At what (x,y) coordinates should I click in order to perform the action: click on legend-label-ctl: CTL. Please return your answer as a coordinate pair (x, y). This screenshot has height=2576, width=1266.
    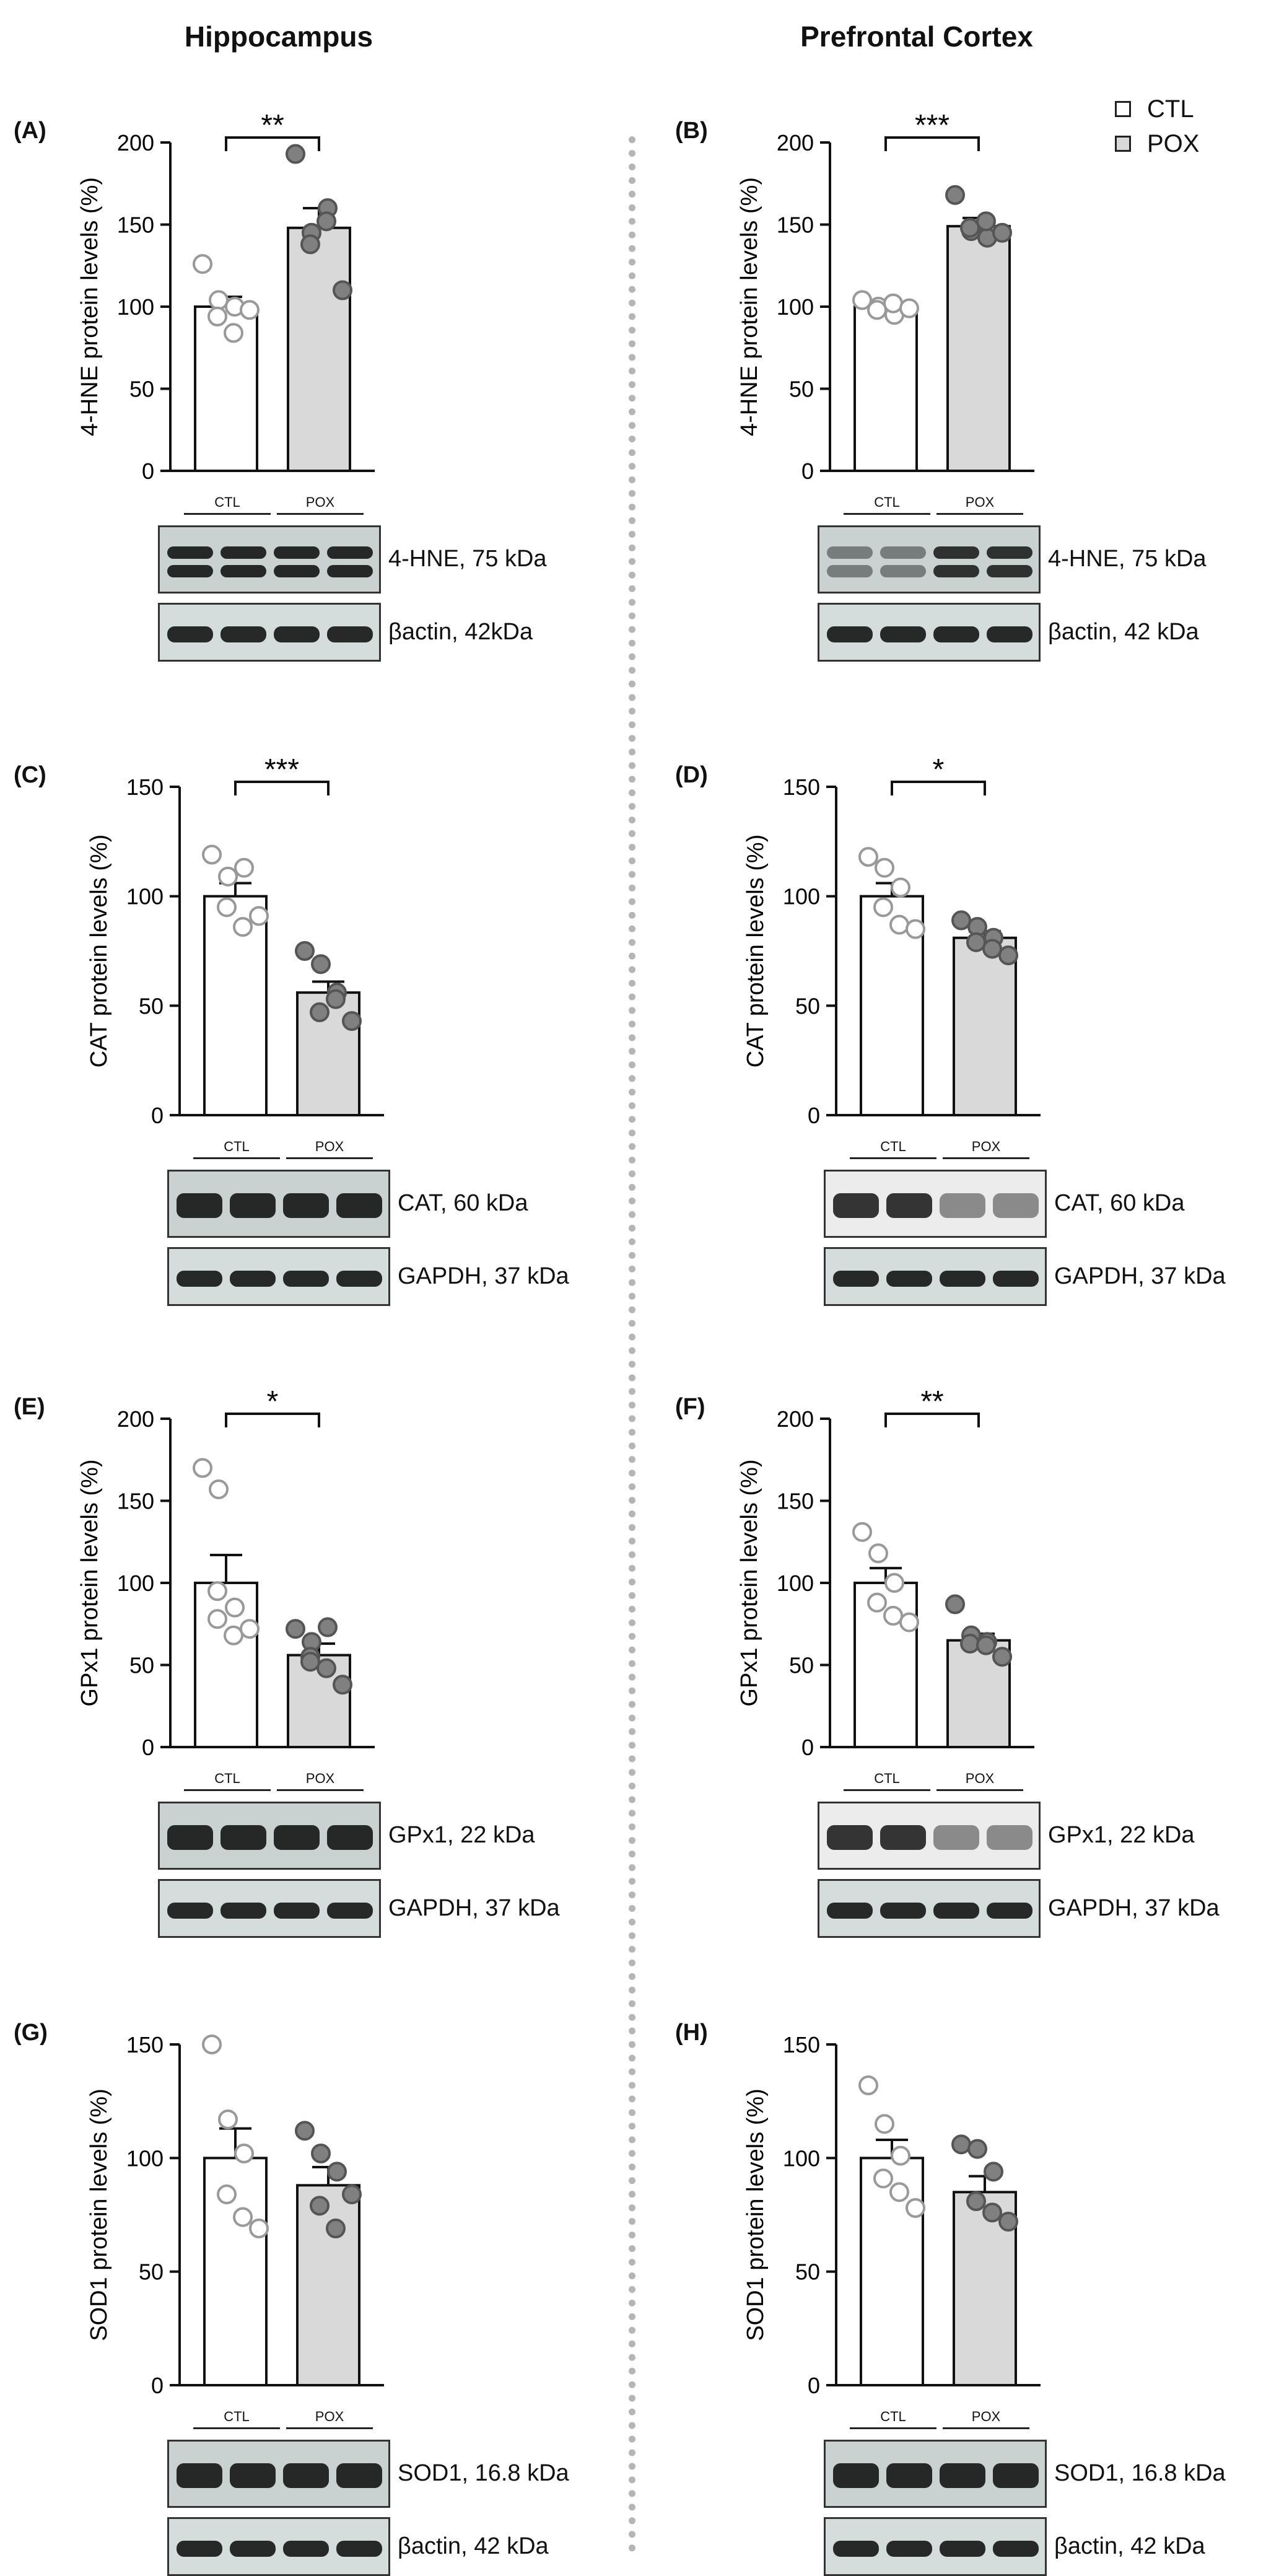
    Looking at the image, I should click on (1171, 109).